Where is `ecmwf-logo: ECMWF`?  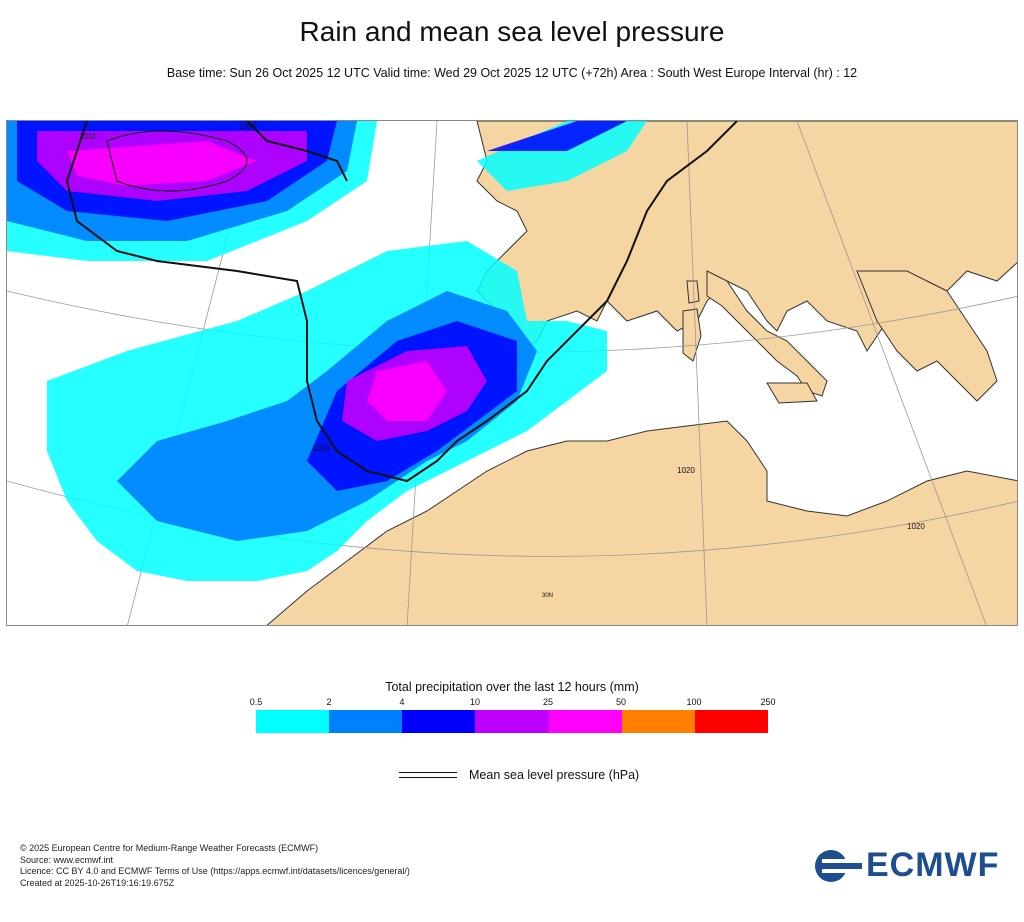
ecmwf-logo: ECMWF is located at coordinates (906, 865).